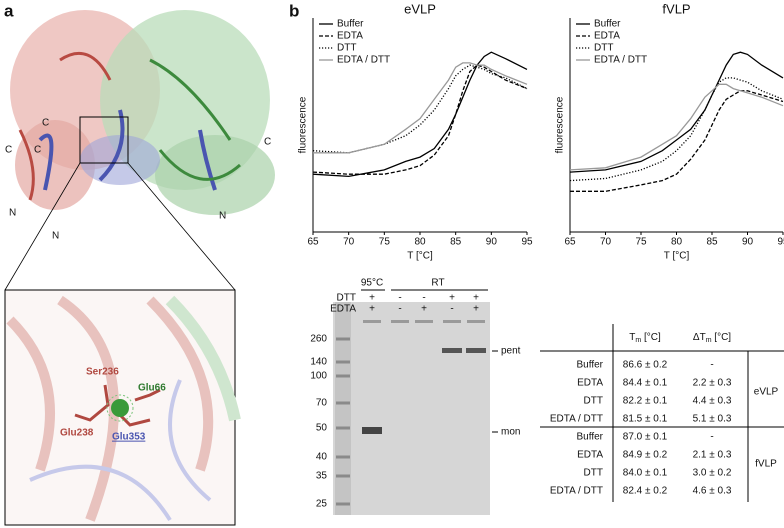 This screenshot has height=528, width=784. Describe the element at coordinates (511, 351) in the screenshot. I see `band-label: pent` at that location.